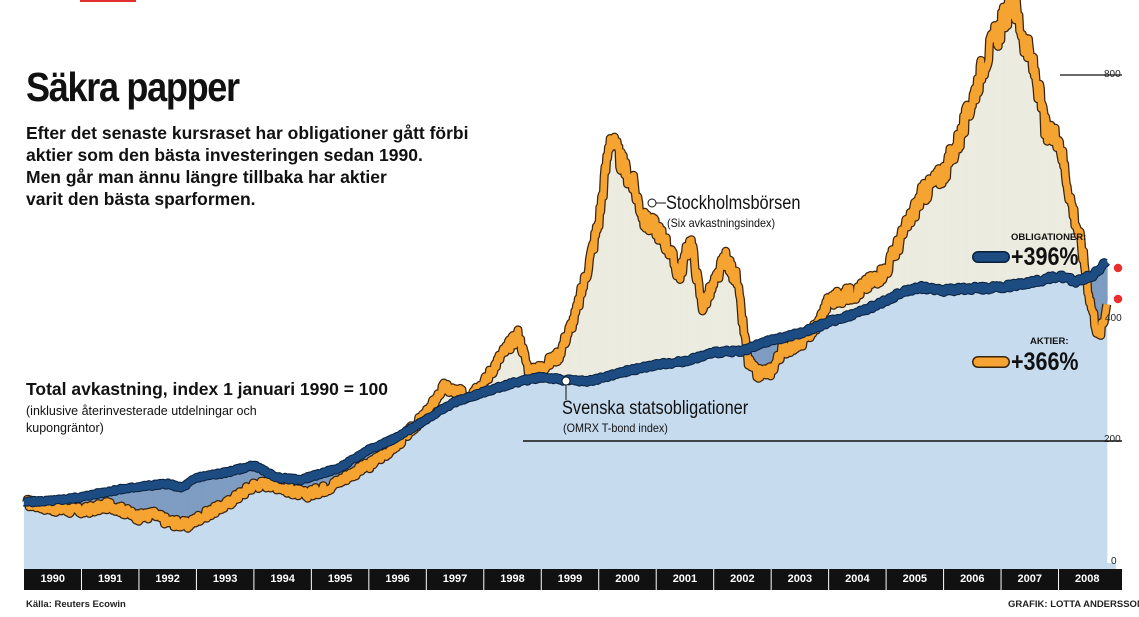 Image resolution: width=1139 pixels, height=617 pixels. What do you see at coordinates (76, 604) in the screenshot?
I see `source-note: Källa: Reuters Ecowin` at bounding box center [76, 604].